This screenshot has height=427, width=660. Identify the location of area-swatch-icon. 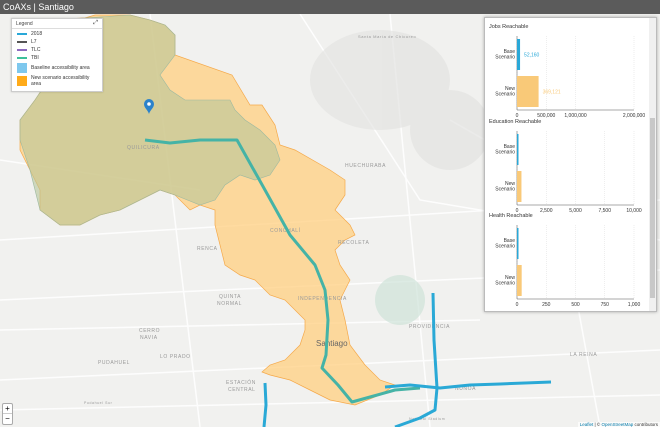
(22, 68).